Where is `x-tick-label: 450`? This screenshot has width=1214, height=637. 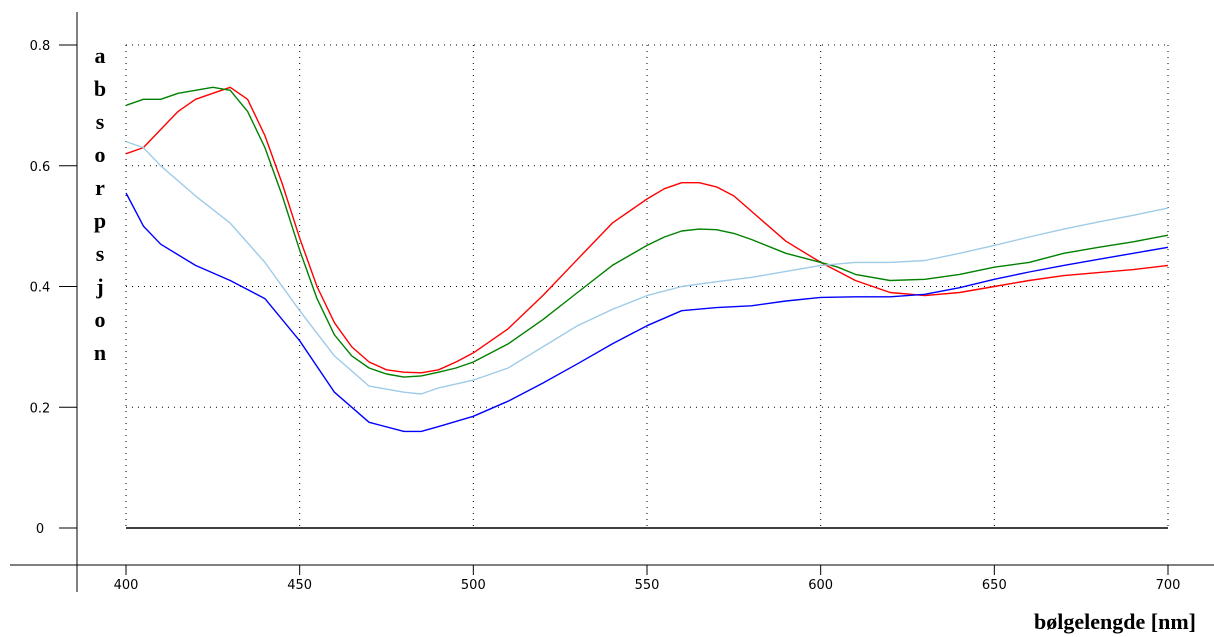
x-tick-label: 450 is located at coordinates (299, 585).